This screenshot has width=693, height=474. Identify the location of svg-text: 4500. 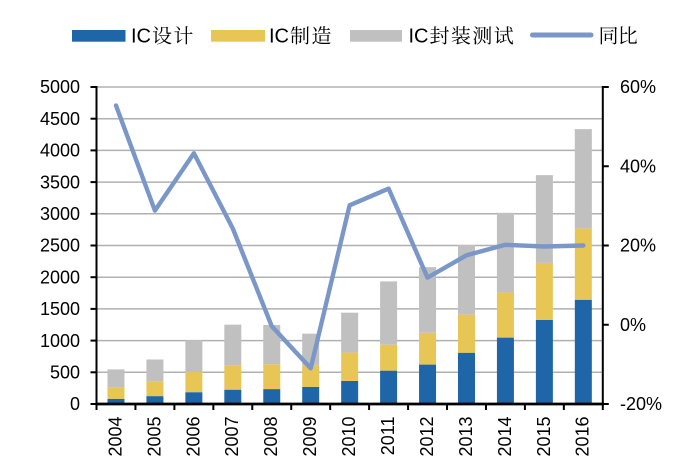
(60, 119).